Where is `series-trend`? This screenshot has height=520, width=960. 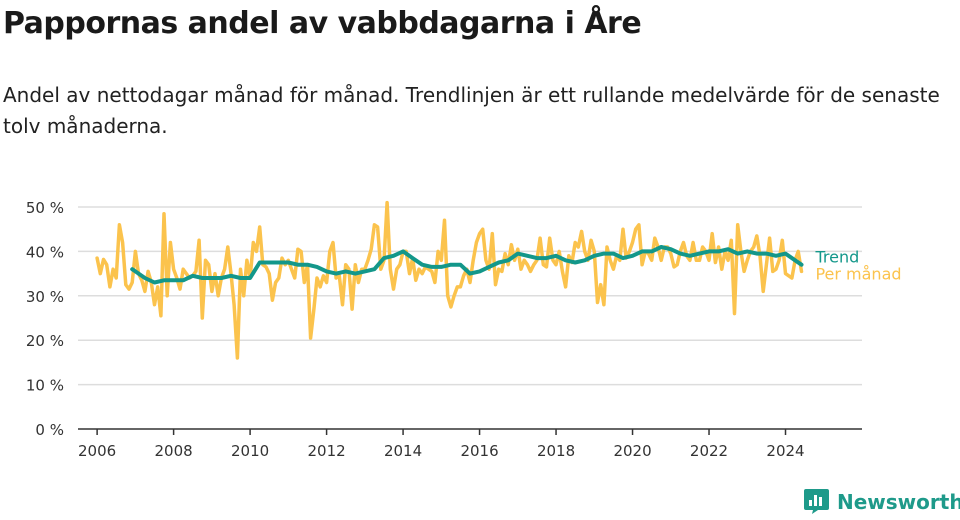 series-trend is located at coordinates (467, 265).